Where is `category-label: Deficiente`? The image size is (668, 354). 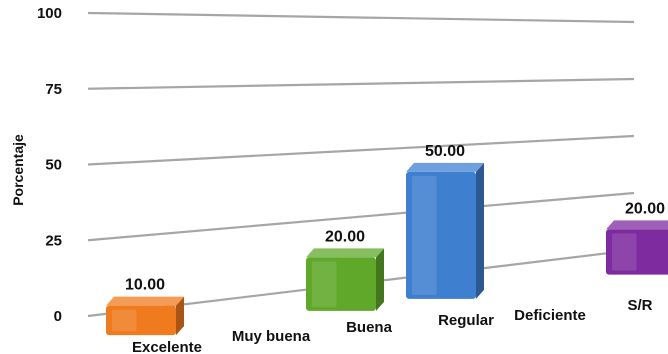 category-label: Deficiente is located at coordinates (550, 315).